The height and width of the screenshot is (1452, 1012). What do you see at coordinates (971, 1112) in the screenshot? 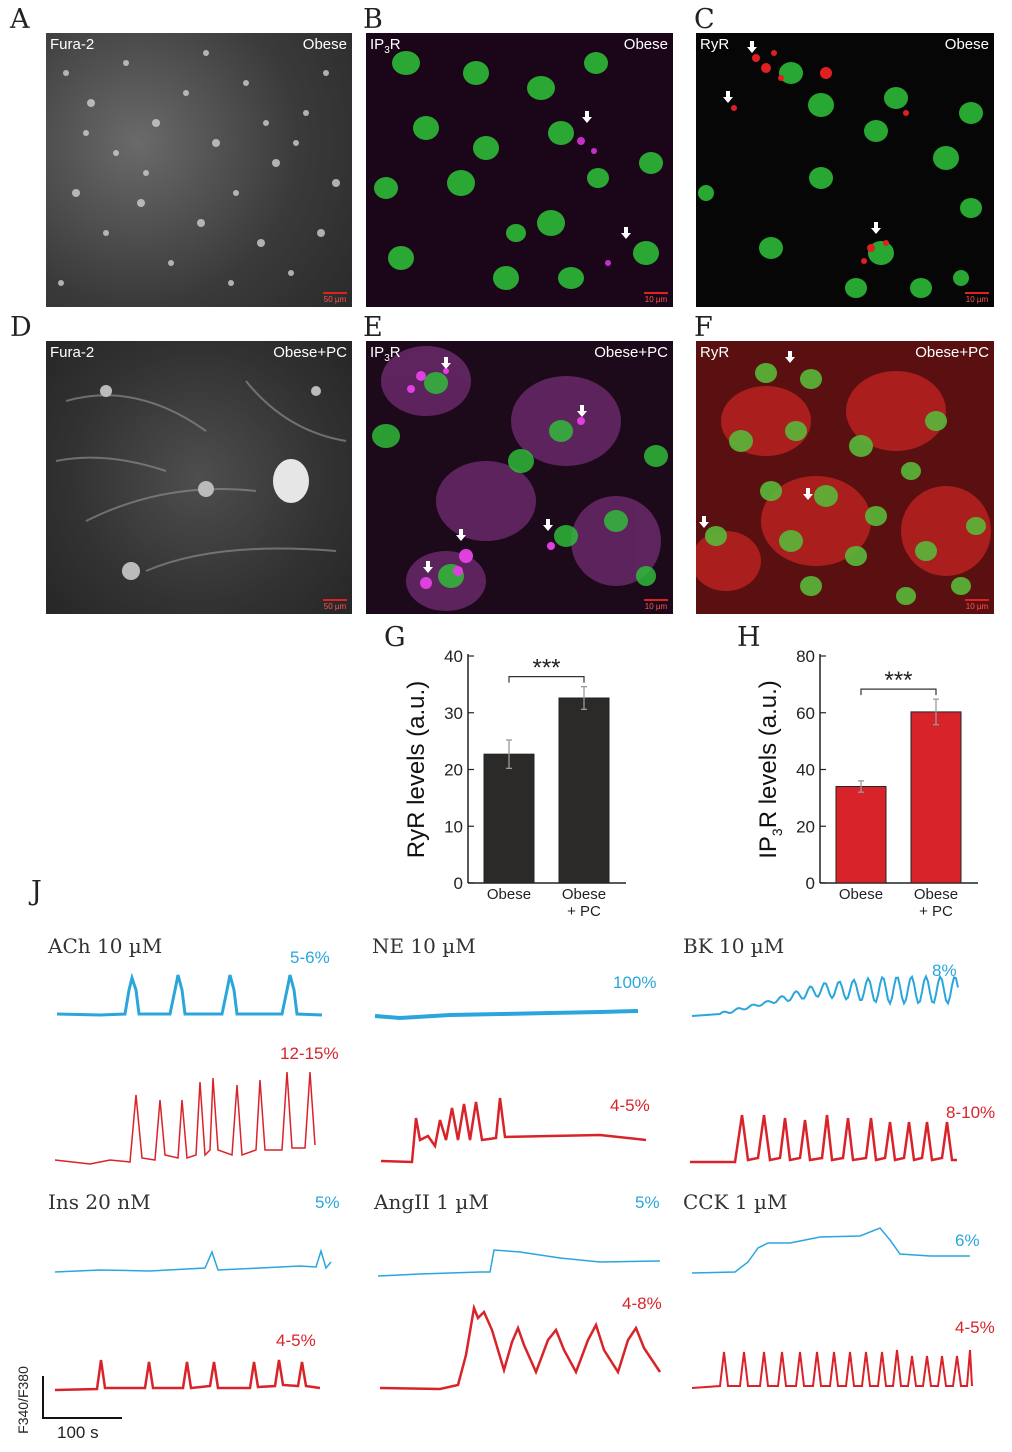
I see `pct-bk-red: 8-10%` at bounding box center [971, 1112].